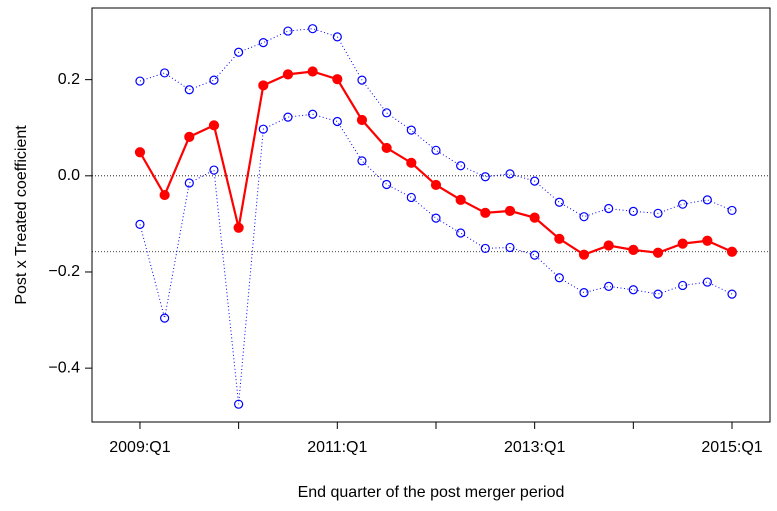 The width and height of the screenshot is (777, 511). I want to click on y-axis-label: Post x Treated coefficient, so click(21, 215).